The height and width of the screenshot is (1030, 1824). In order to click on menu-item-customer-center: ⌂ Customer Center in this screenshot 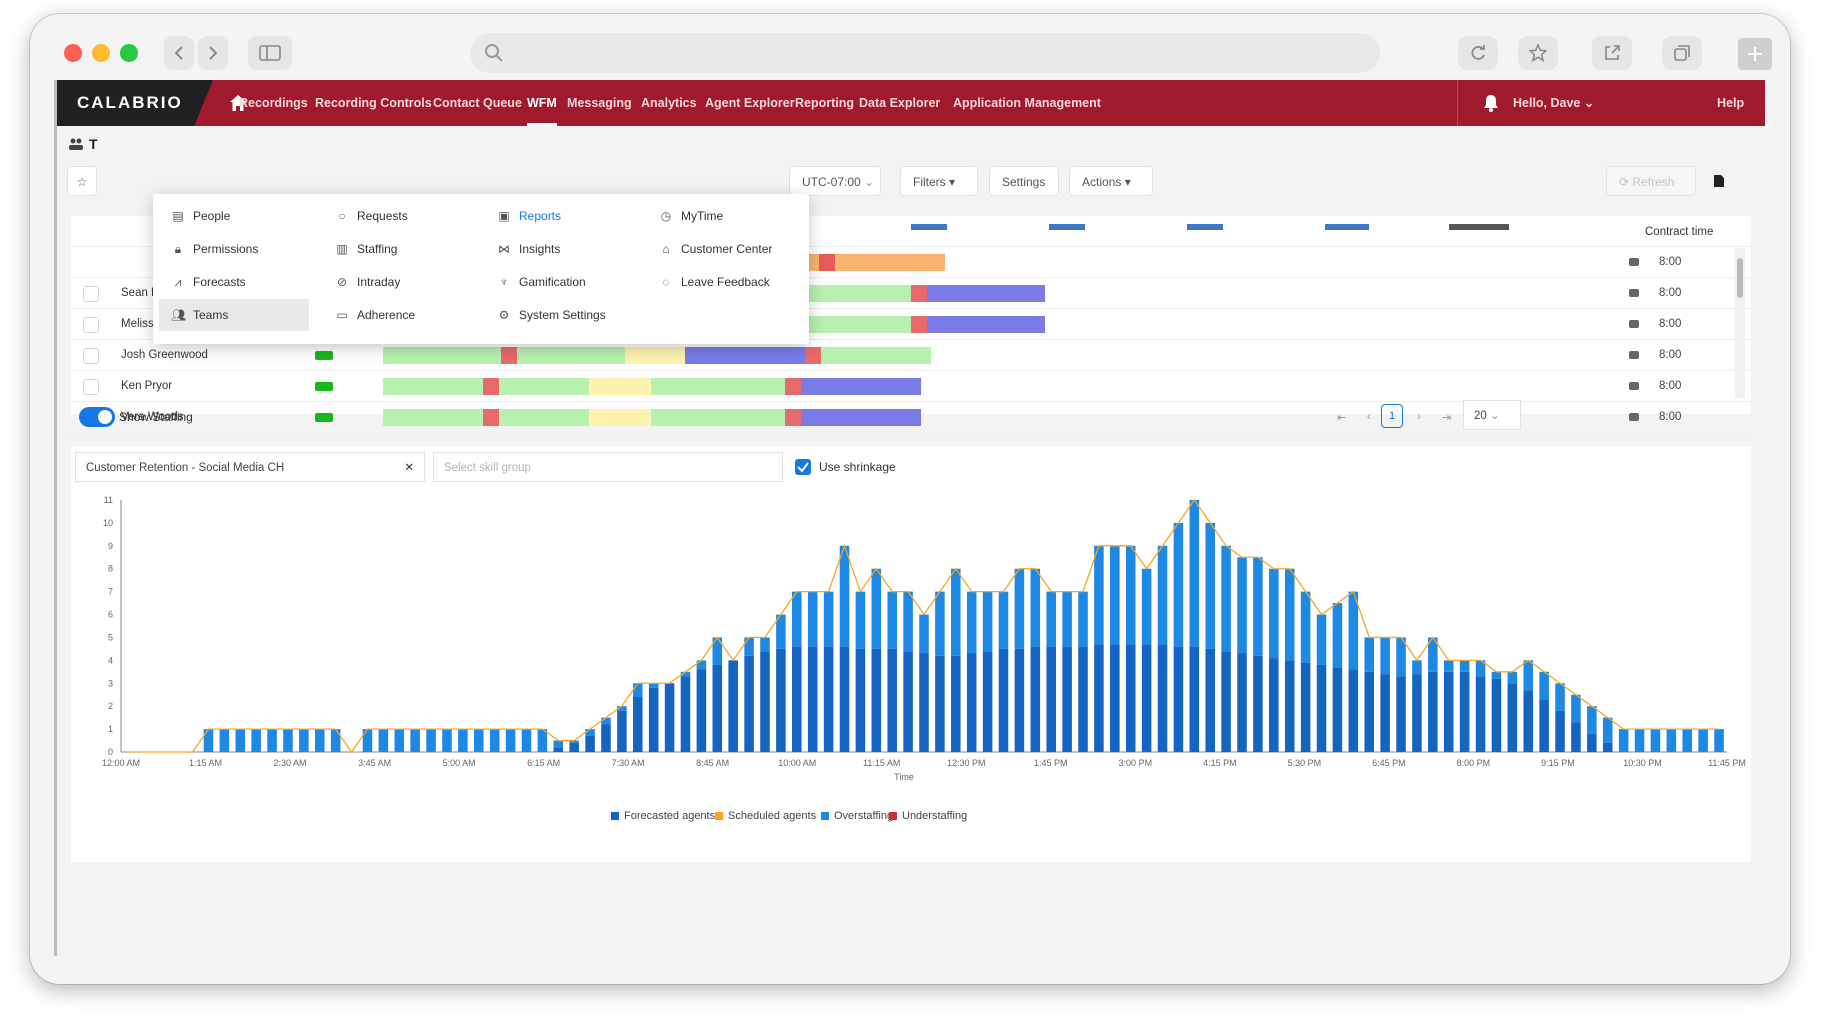, I will do `click(722, 249)`.